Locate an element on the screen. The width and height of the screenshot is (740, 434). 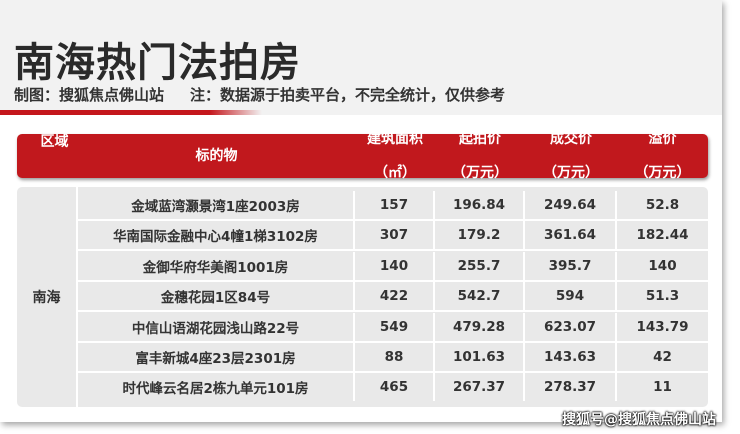
table-row: 富丰新城4座23层2301房 88 101.63 143.63 42 is located at coordinates (393, 358).